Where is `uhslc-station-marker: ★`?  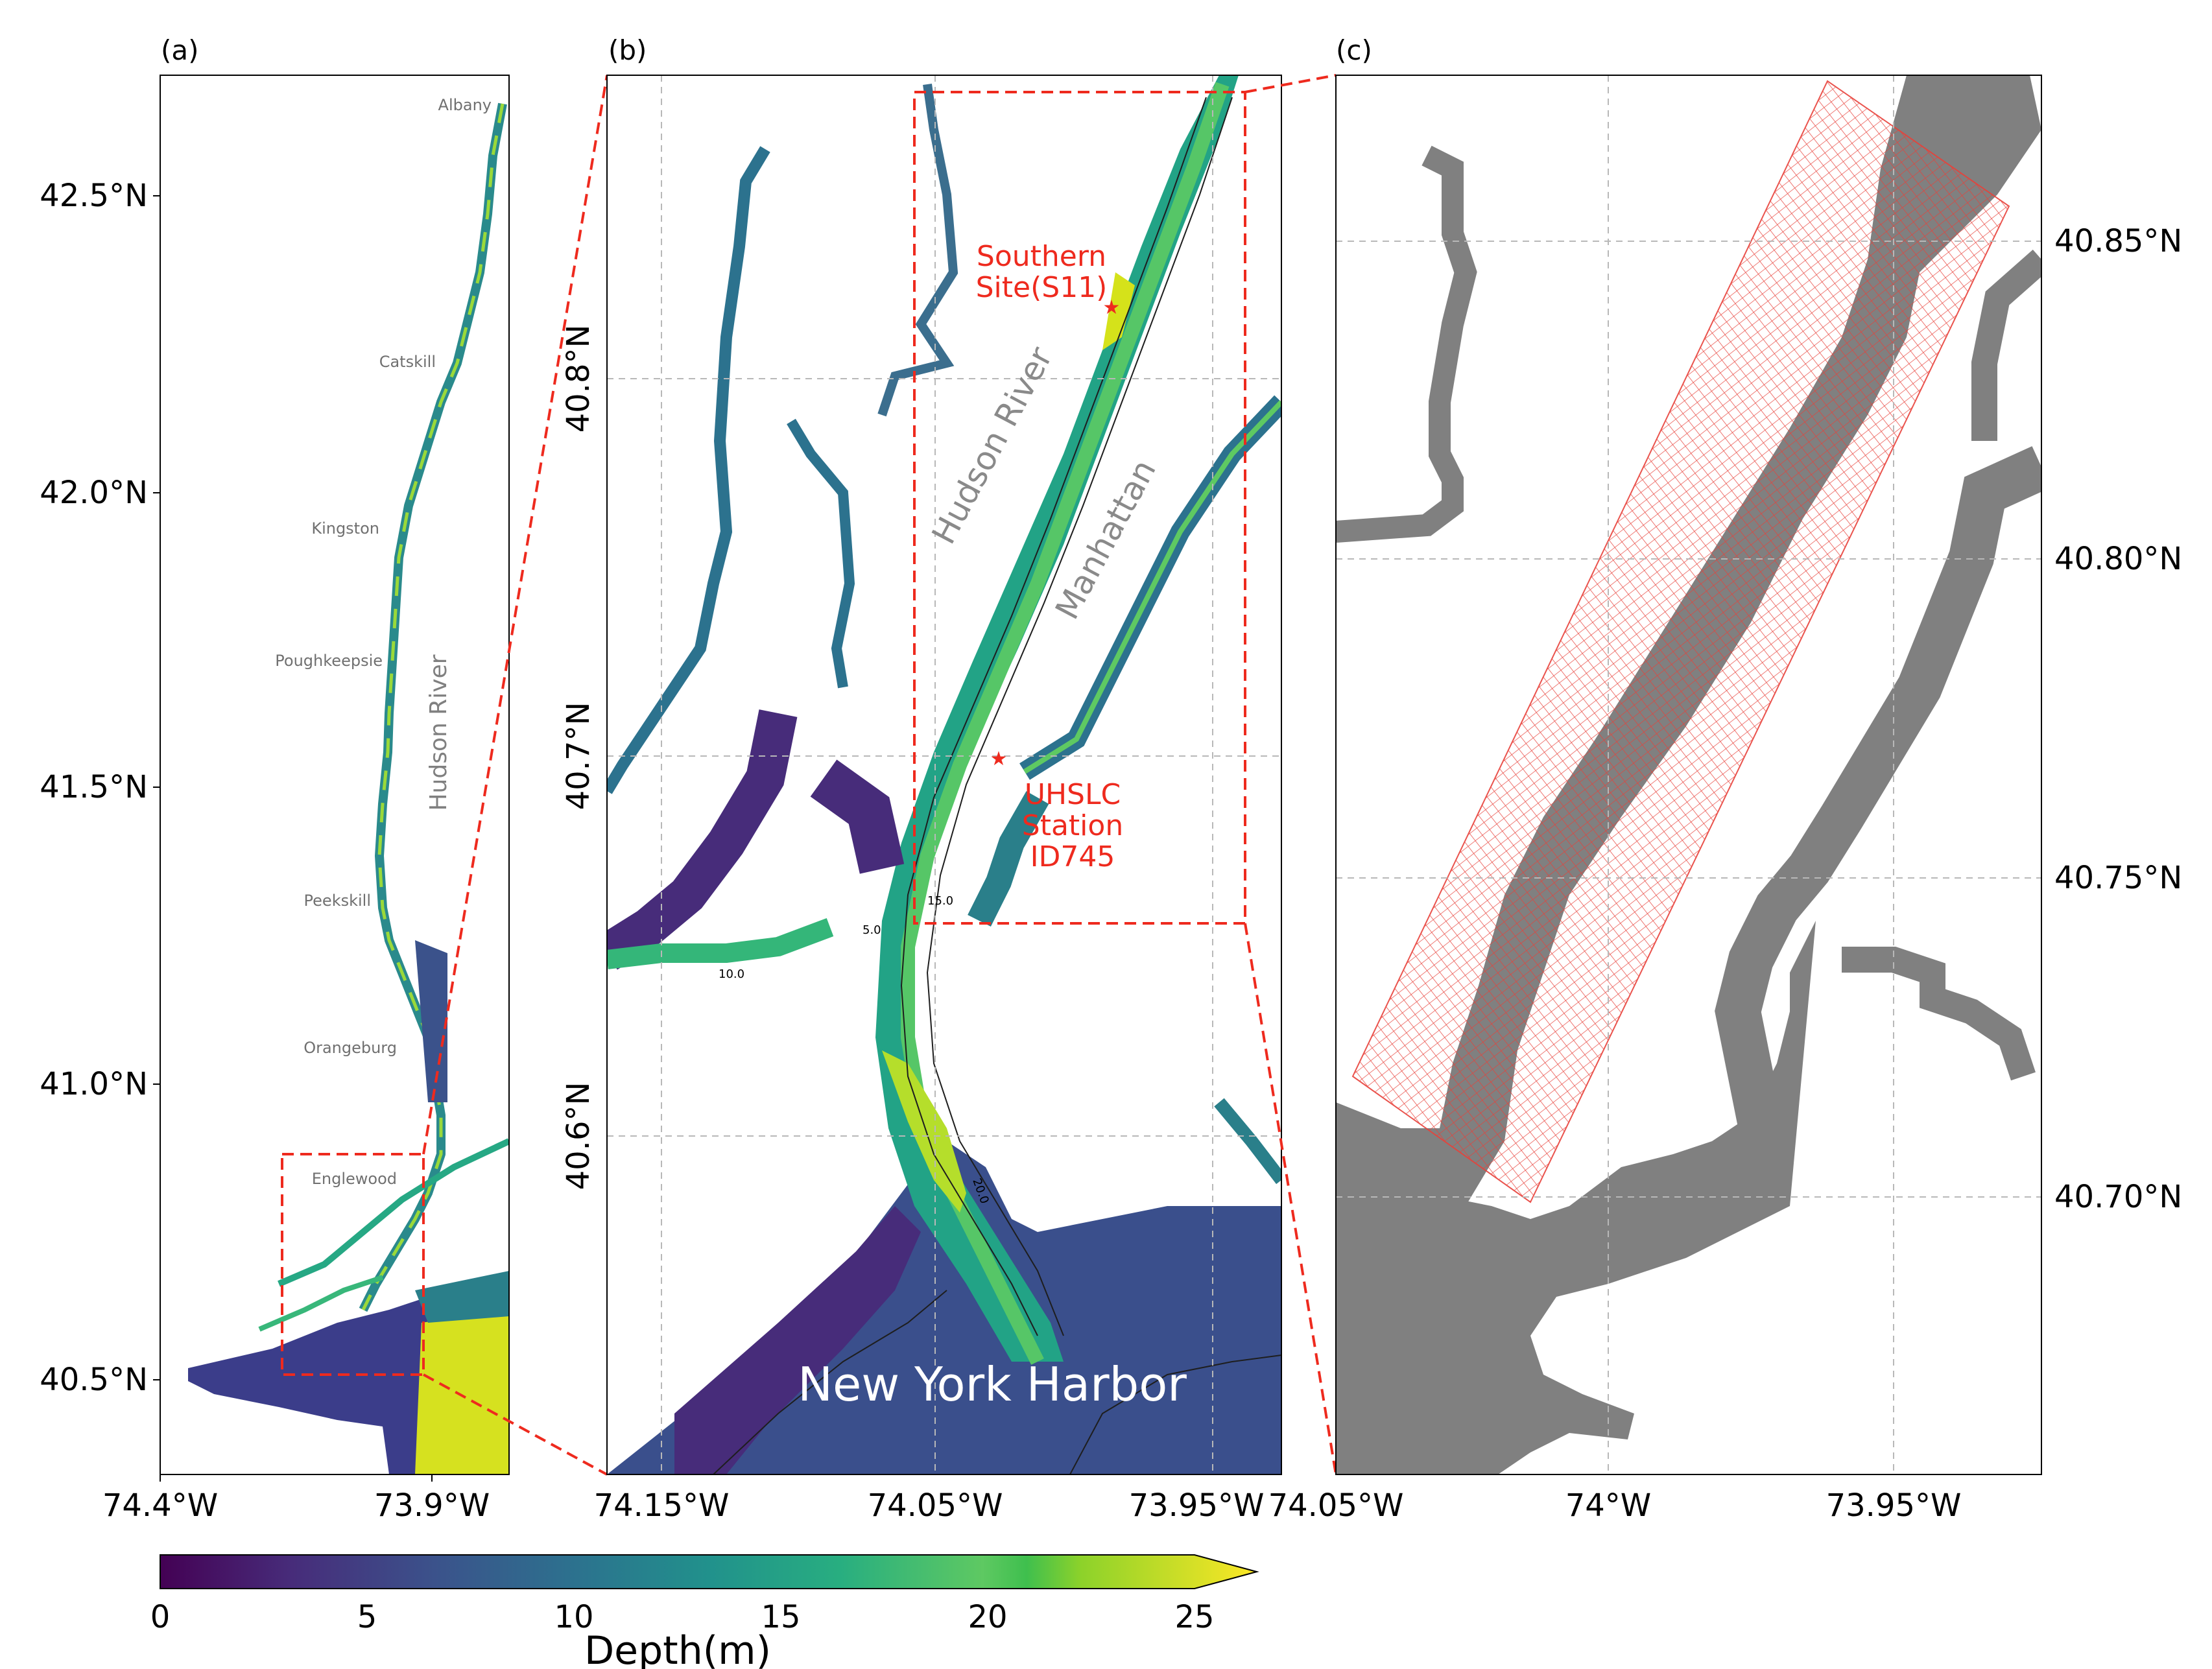 uhslc-station-marker: ★ is located at coordinates (999, 759).